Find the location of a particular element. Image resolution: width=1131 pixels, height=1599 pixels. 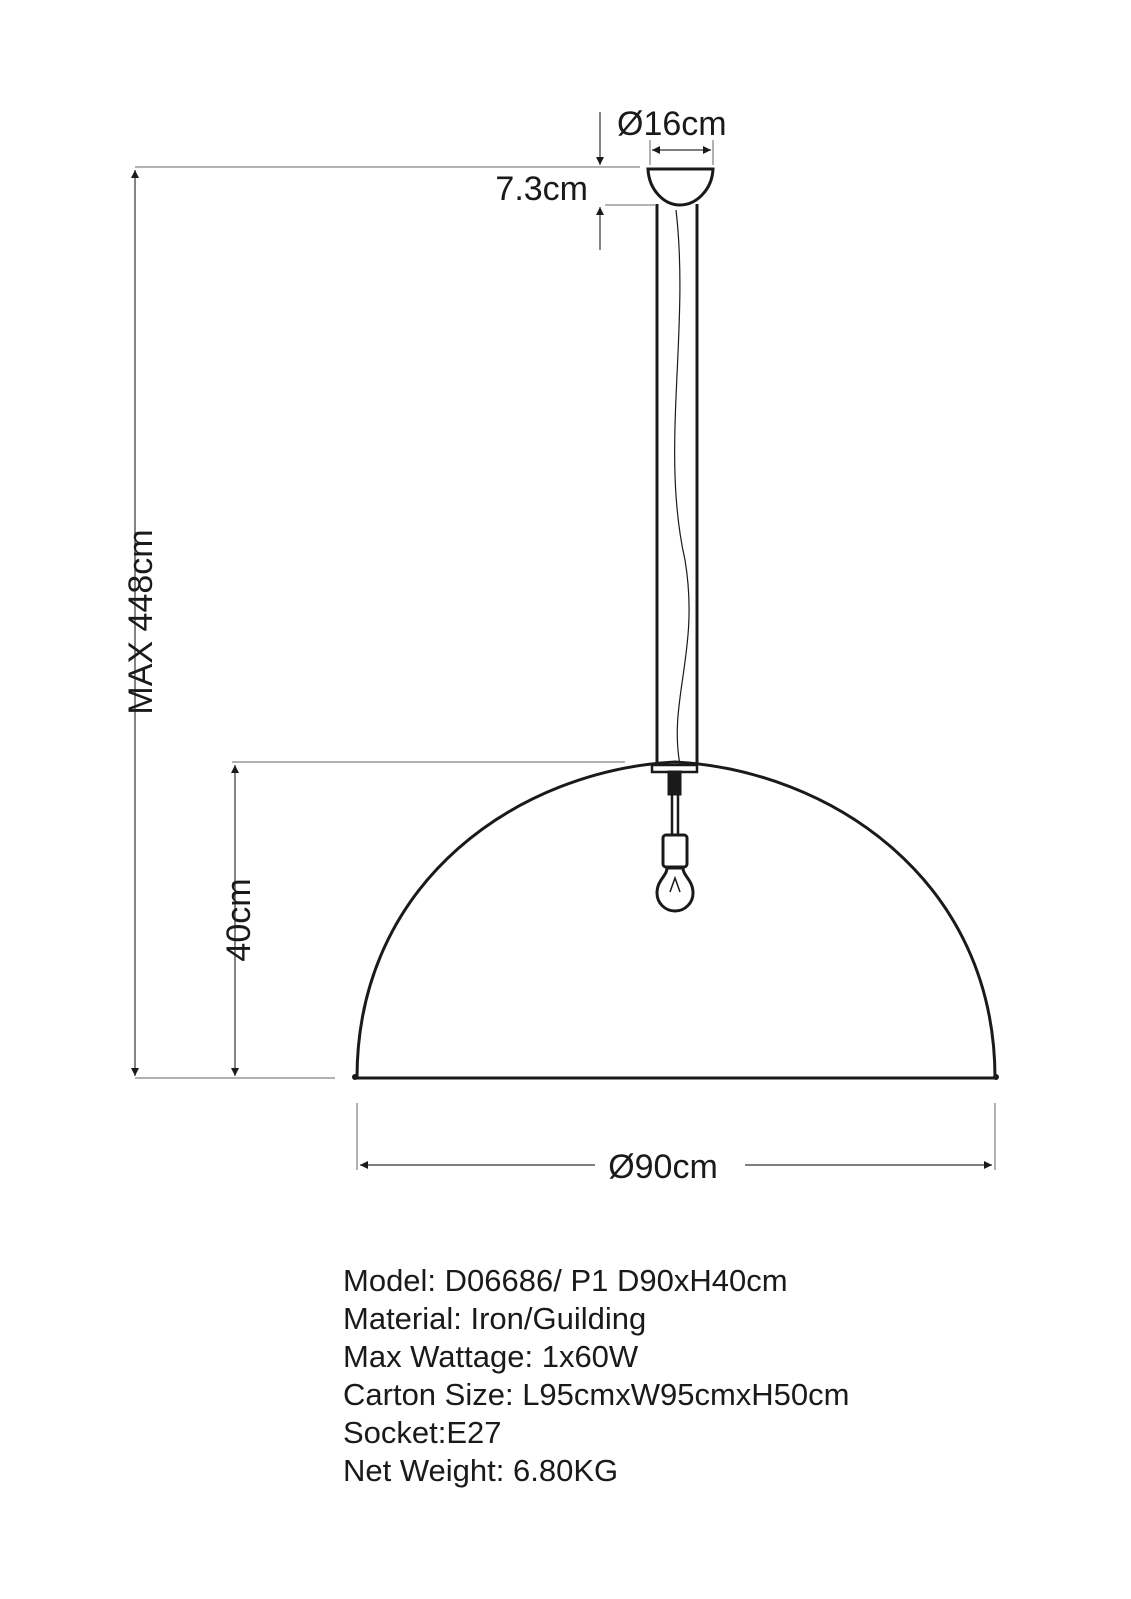

spec-carton-size: Carton Size: L95cmxW95cmxH50cm is located at coordinates (596, 1394).